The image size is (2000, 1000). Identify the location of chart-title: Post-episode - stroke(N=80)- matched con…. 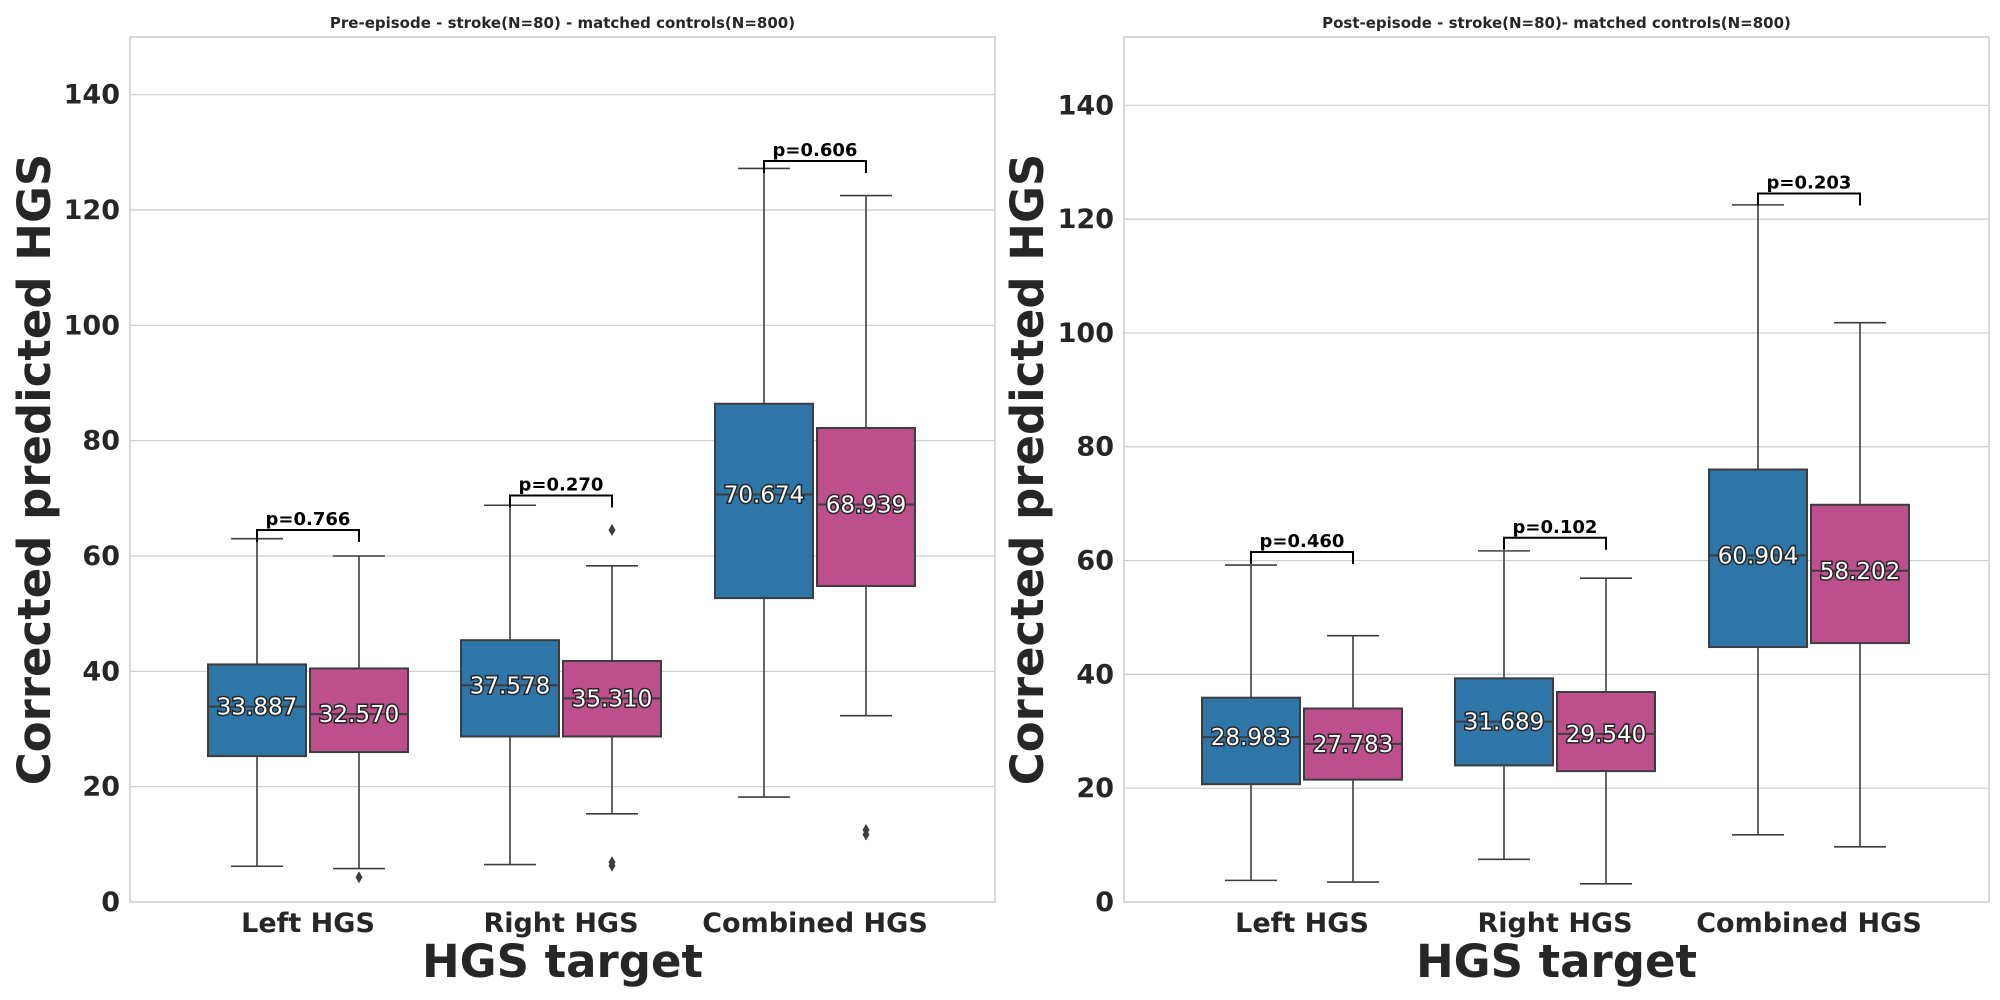
(1556, 23).